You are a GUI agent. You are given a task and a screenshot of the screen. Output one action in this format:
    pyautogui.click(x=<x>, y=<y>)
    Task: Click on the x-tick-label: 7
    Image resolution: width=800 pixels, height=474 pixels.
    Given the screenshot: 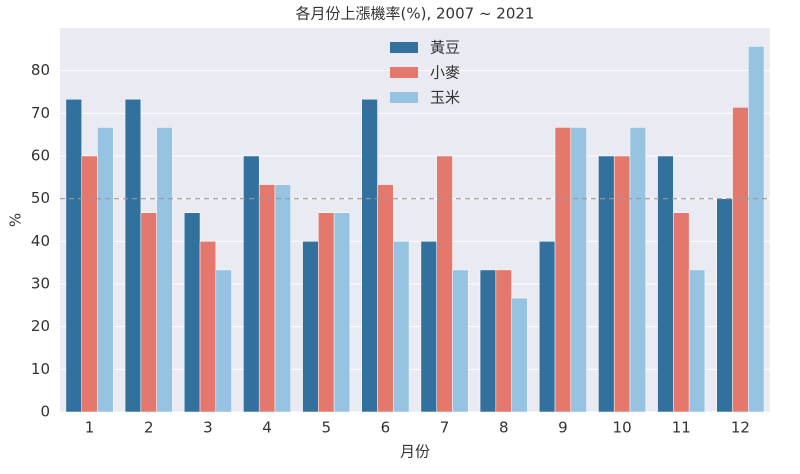 What is the action you would take?
    pyautogui.click(x=445, y=428)
    